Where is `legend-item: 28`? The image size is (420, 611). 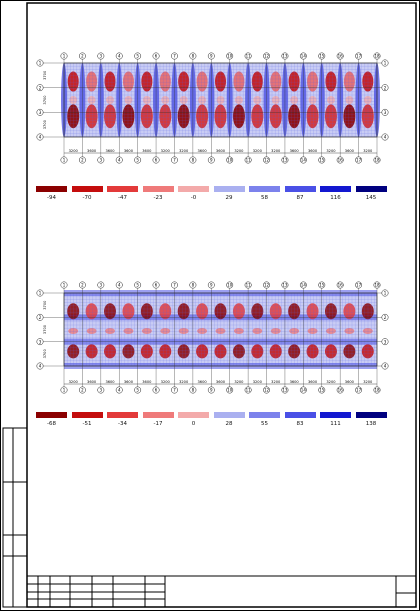
legend-item: 28 is located at coordinates (229, 423).